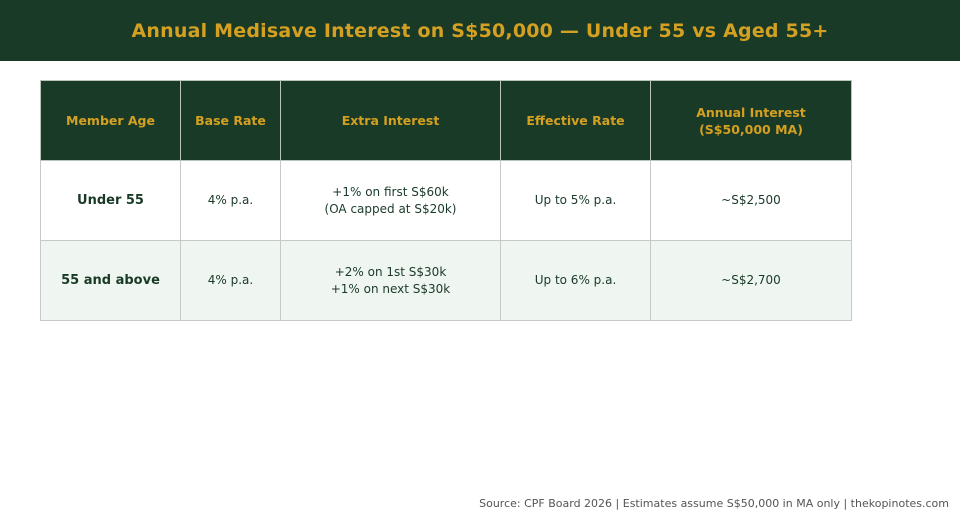 The image size is (960, 520). I want to click on column-header-effective-rate: Effective Rate, so click(575, 120).